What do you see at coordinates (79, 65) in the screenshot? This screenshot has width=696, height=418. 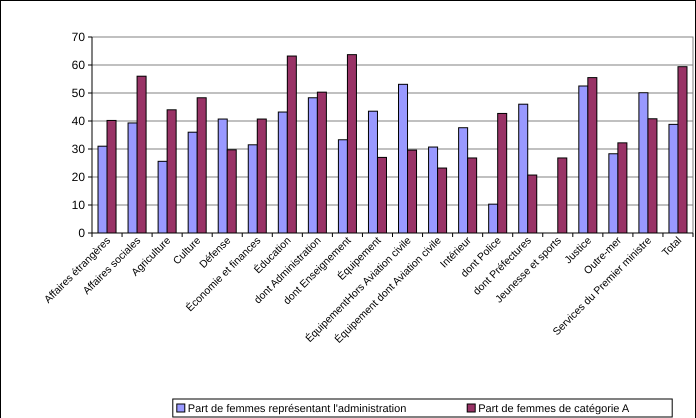 I see `y-tick-label: 60` at bounding box center [79, 65].